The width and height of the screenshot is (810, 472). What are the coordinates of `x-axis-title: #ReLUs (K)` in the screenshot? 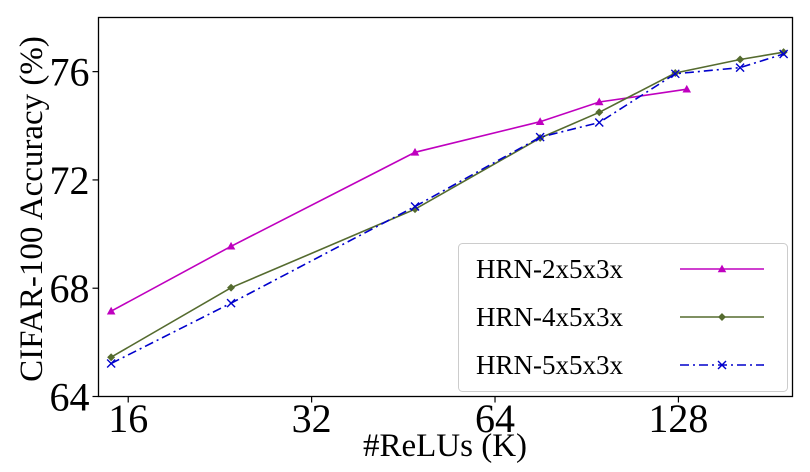 It's located at (445, 446).